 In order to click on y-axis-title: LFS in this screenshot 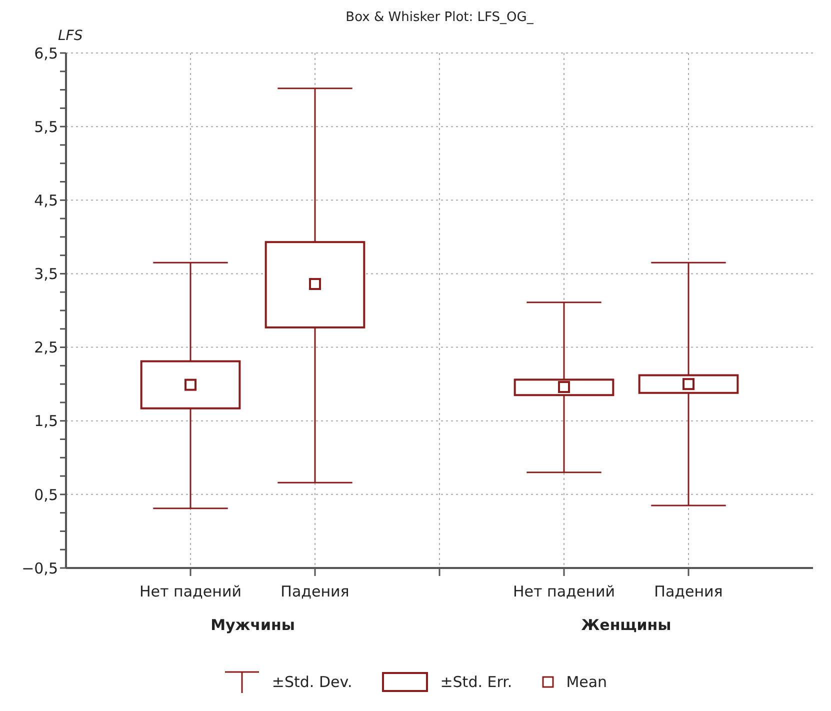, I will do `click(70, 36)`.